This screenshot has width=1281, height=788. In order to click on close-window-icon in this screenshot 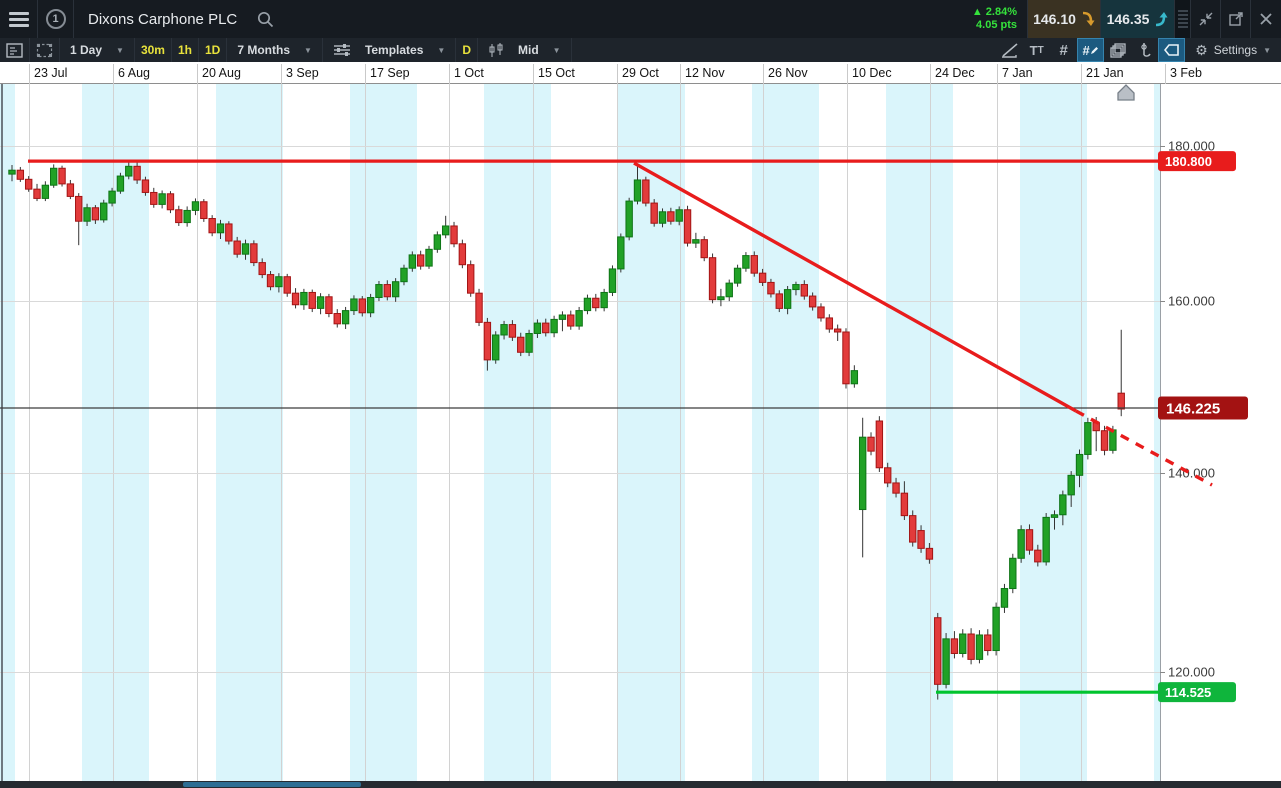, I will do `click(1266, 19)`.